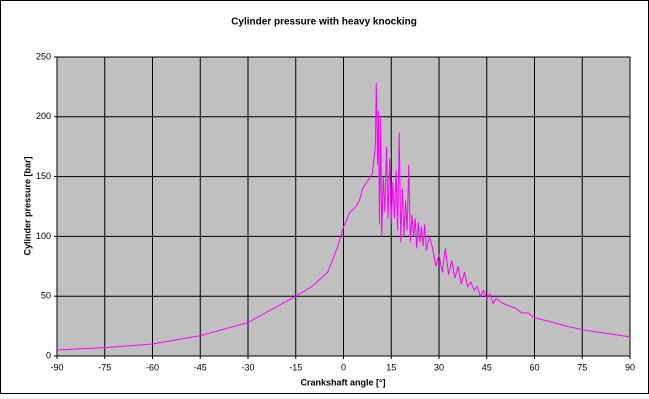 The height and width of the screenshot is (399, 649). I want to click on x-tick-label: -90, so click(56, 367).